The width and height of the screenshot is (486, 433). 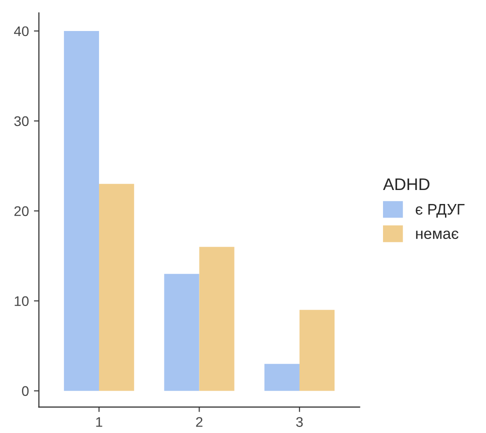 I want to click on legend-title: ADHD, so click(x=406, y=184).